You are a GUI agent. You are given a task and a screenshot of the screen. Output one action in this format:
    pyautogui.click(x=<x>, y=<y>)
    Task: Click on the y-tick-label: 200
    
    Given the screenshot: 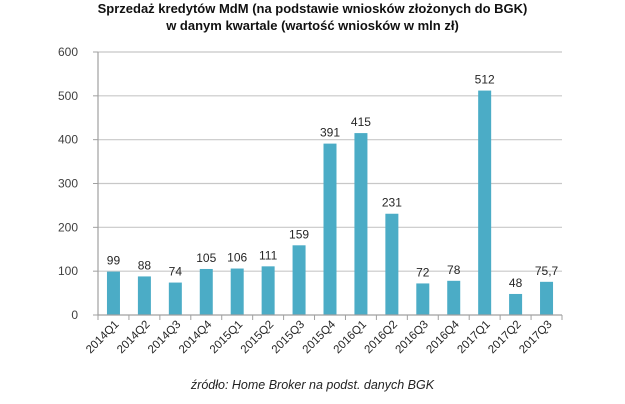 What is the action you would take?
    pyautogui.click(x=68, y=227)
    